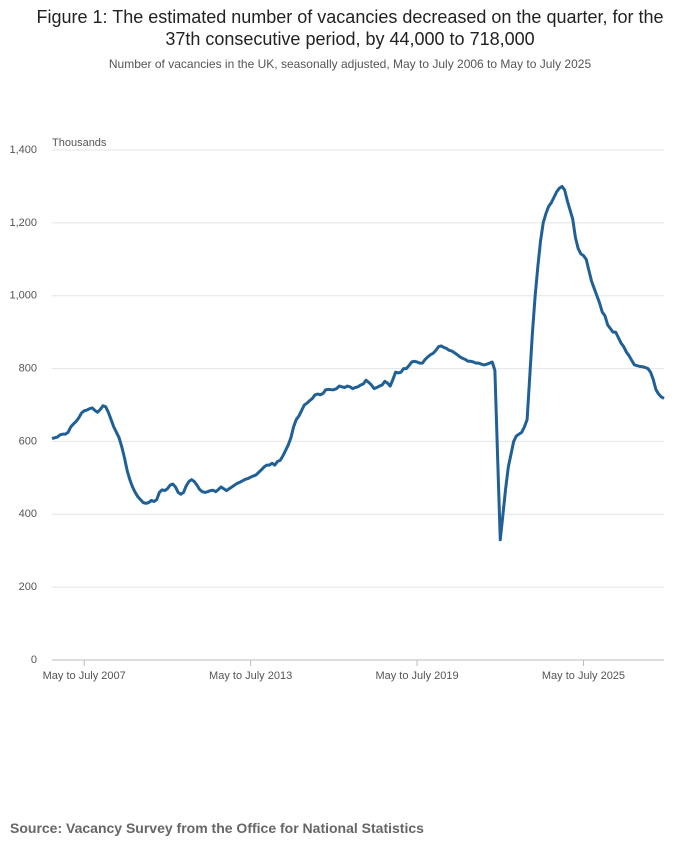 This screenshot has height=857, width=700. I want to click on y-tick-label: 1,400, so click(23, 150).